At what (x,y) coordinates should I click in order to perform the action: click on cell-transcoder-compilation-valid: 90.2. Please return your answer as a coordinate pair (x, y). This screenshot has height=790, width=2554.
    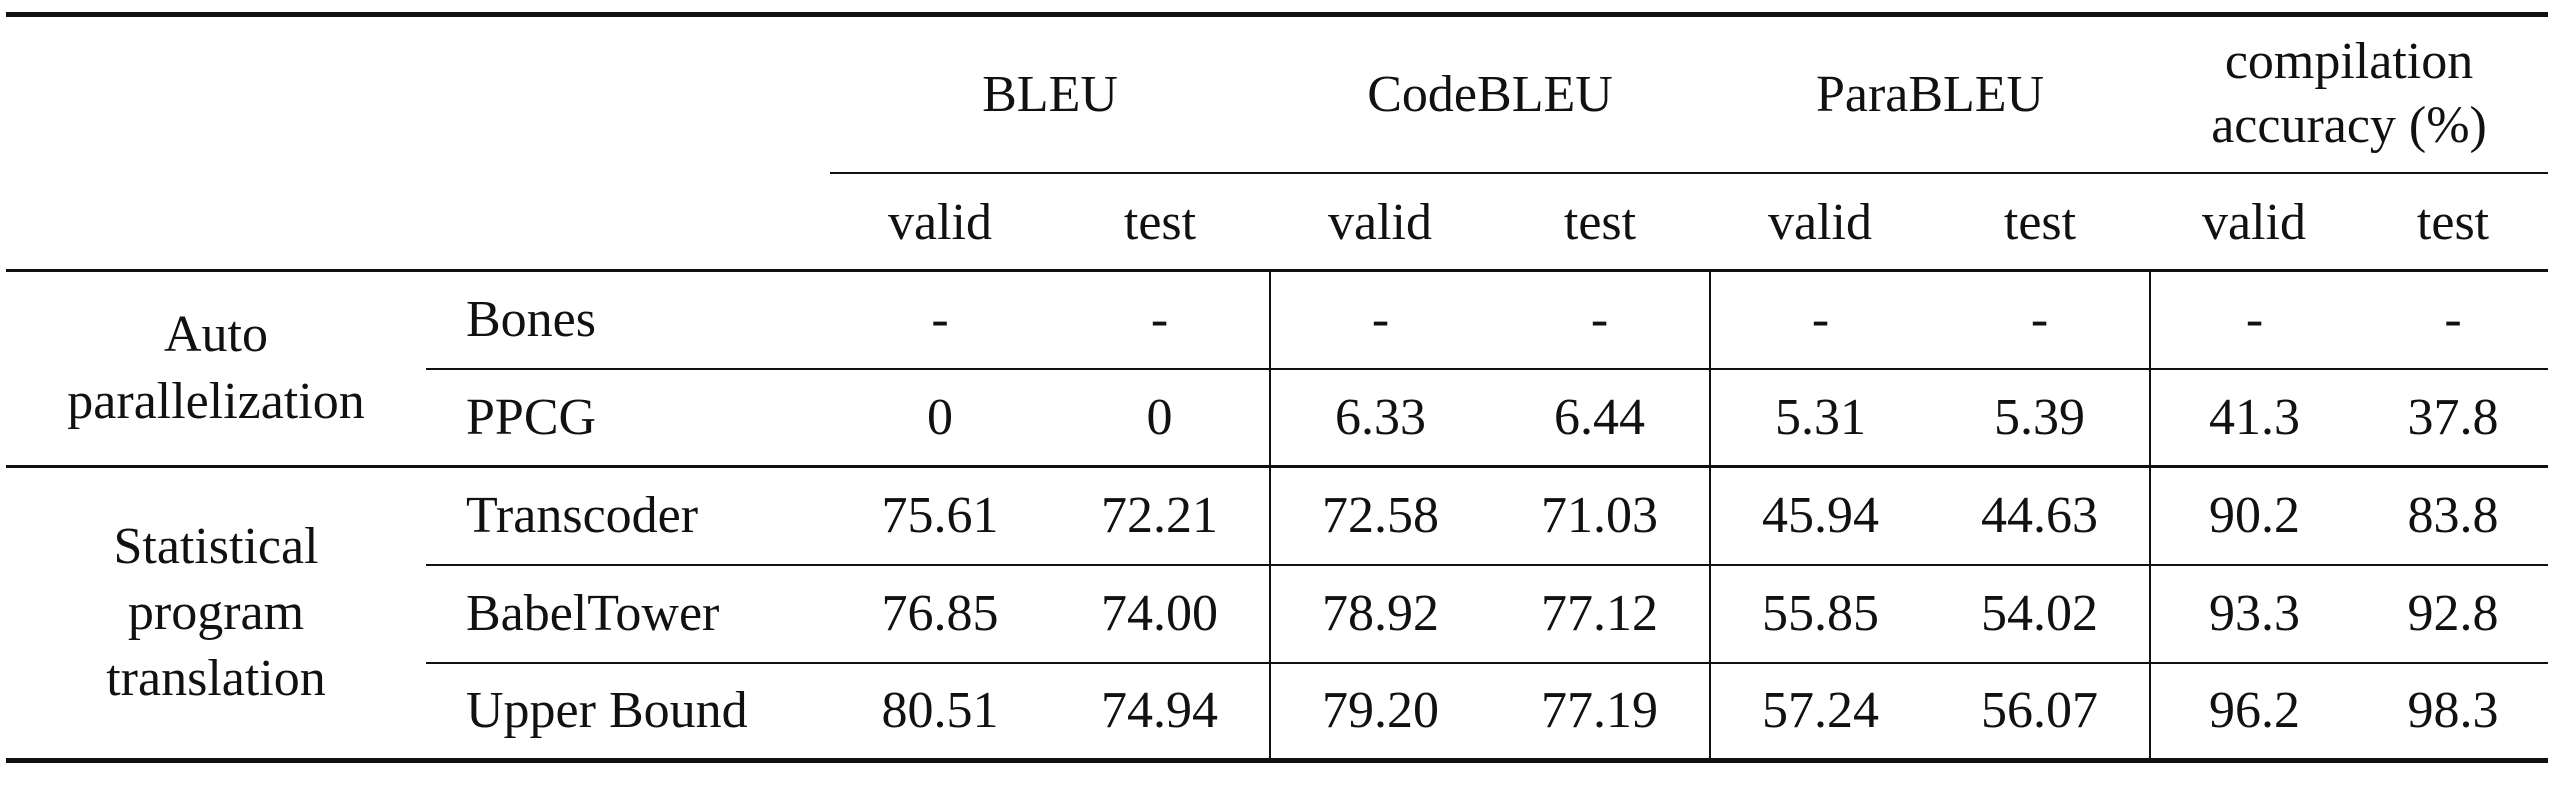
    Looking at the image, I should click on (2254, 515).